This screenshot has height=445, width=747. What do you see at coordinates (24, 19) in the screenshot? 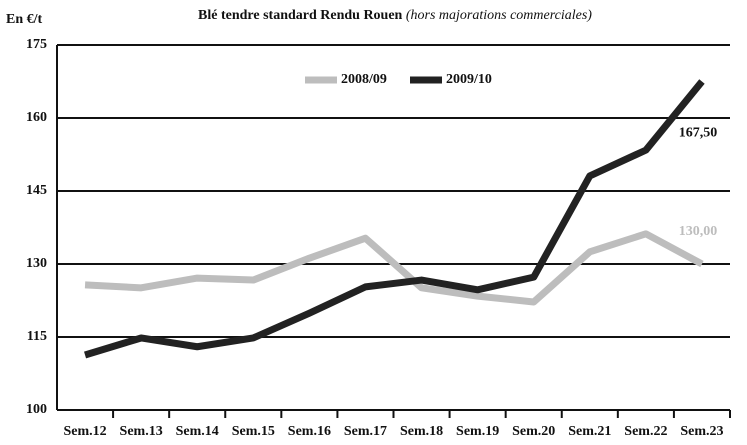
I see `y-axis-label: En €/t` at bounding box center [24, 19].